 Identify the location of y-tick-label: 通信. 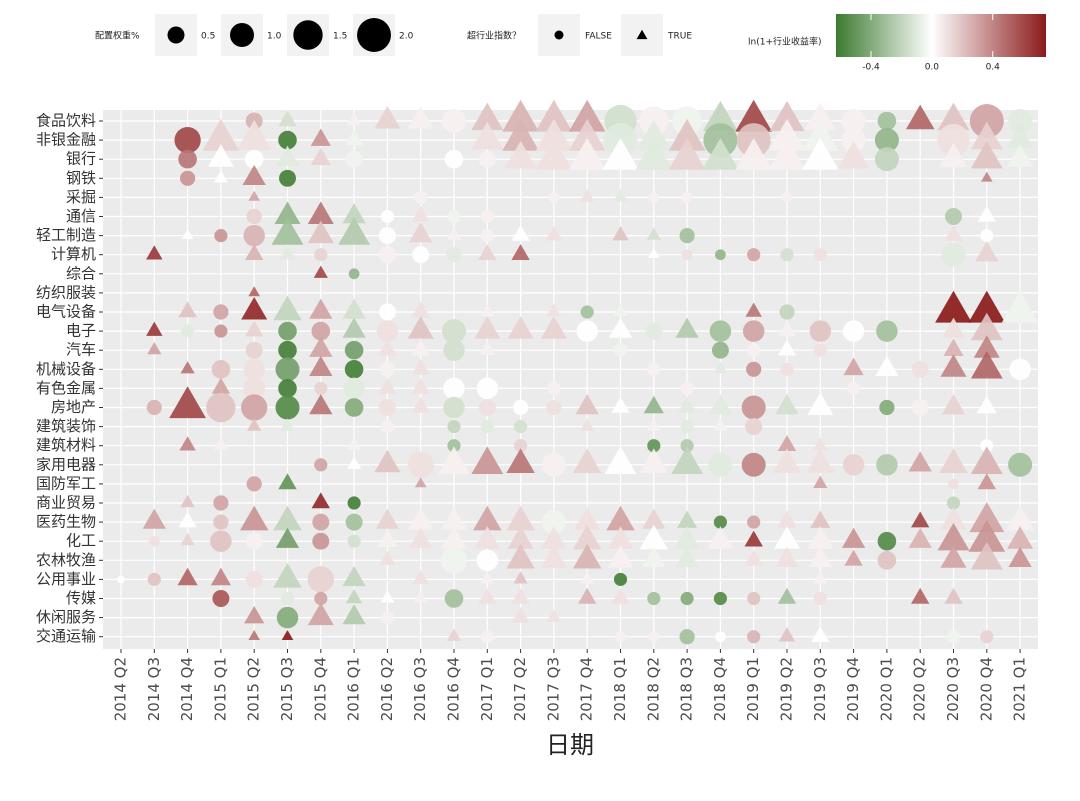
(81, 216).